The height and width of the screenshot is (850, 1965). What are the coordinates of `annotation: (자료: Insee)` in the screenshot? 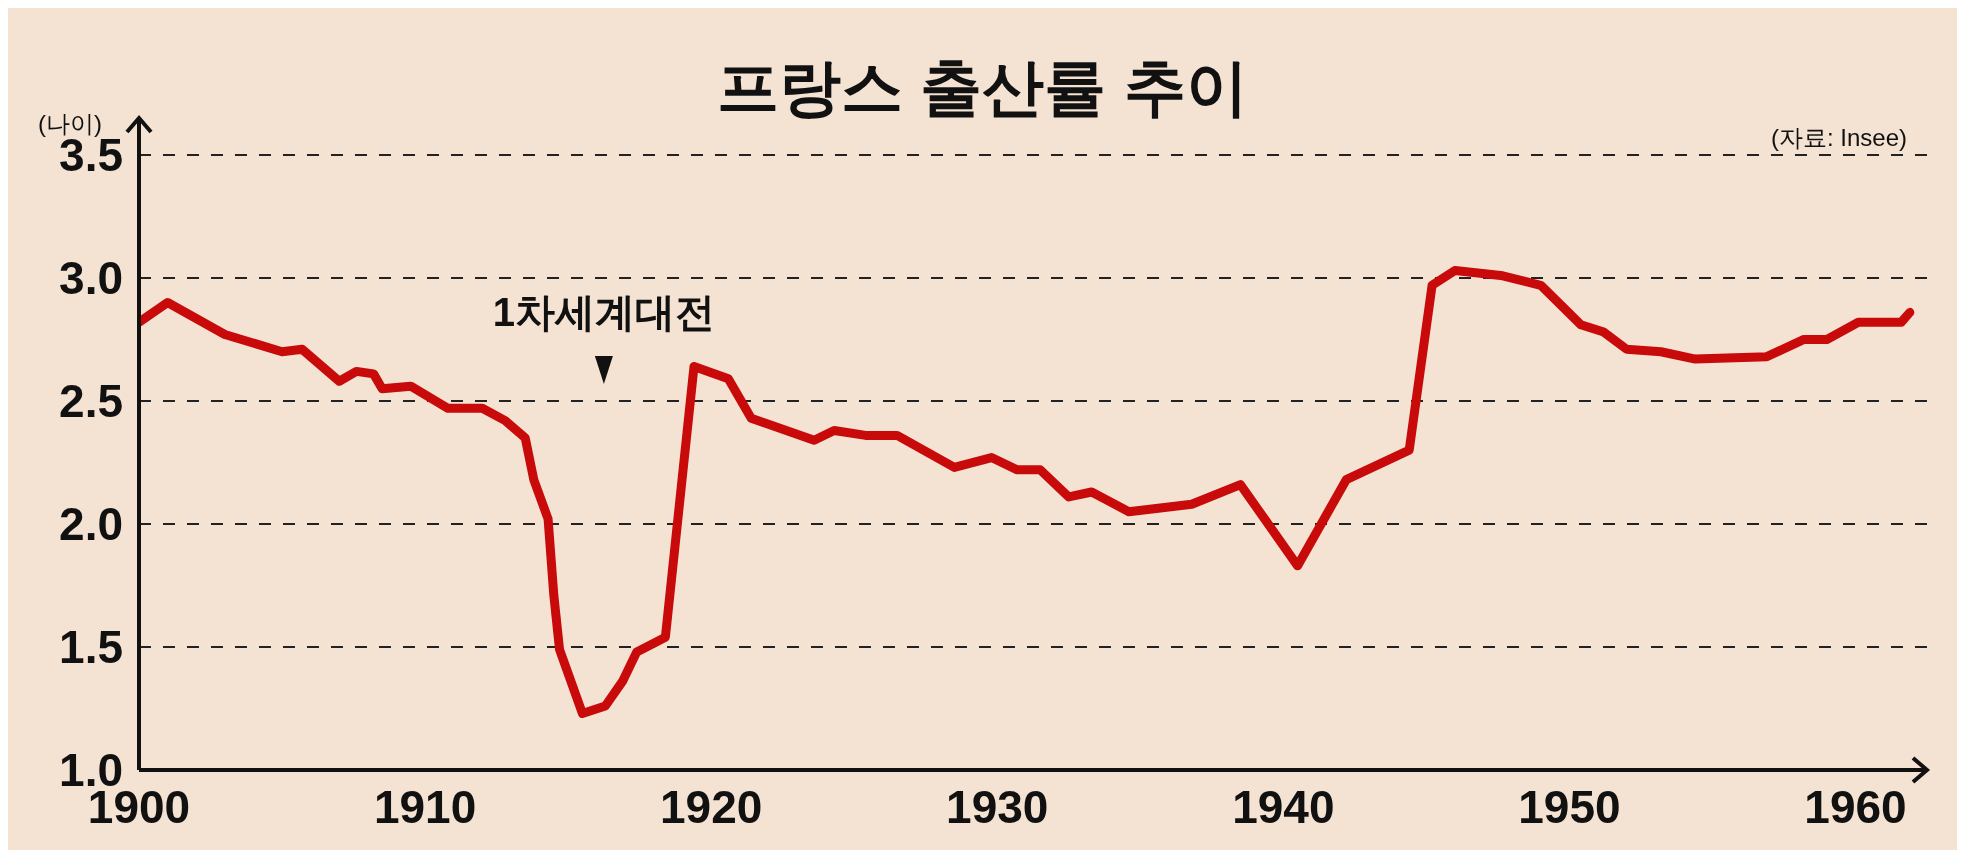 It's located at (1838, 137).